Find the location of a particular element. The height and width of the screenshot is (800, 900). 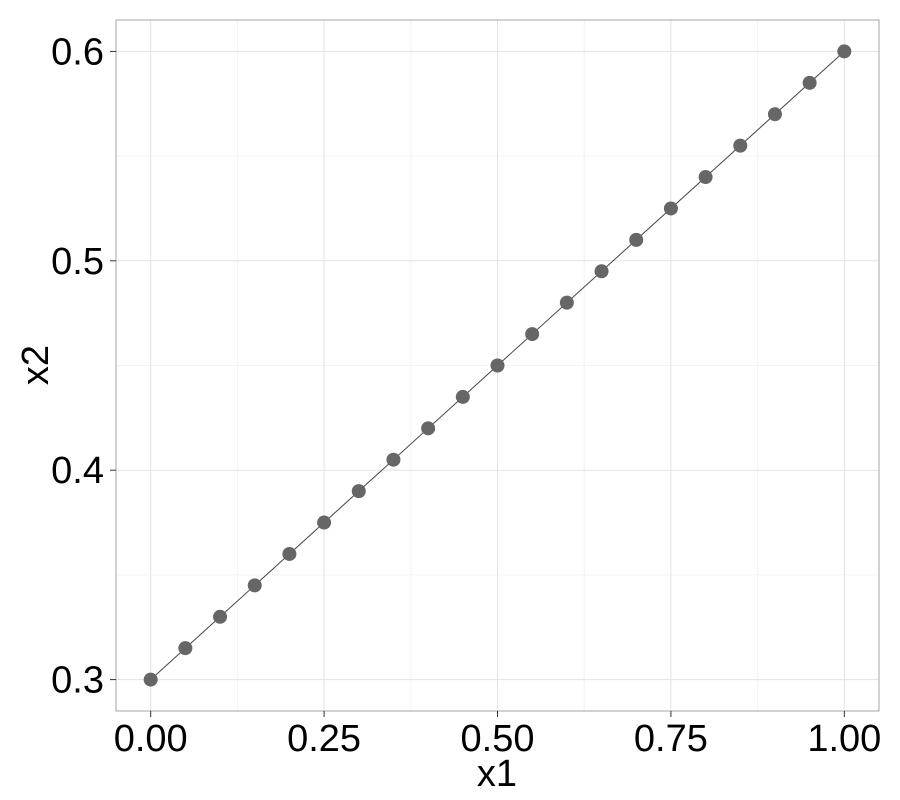

y-tick-label: 0.3 is located at coordinates (77, 681).